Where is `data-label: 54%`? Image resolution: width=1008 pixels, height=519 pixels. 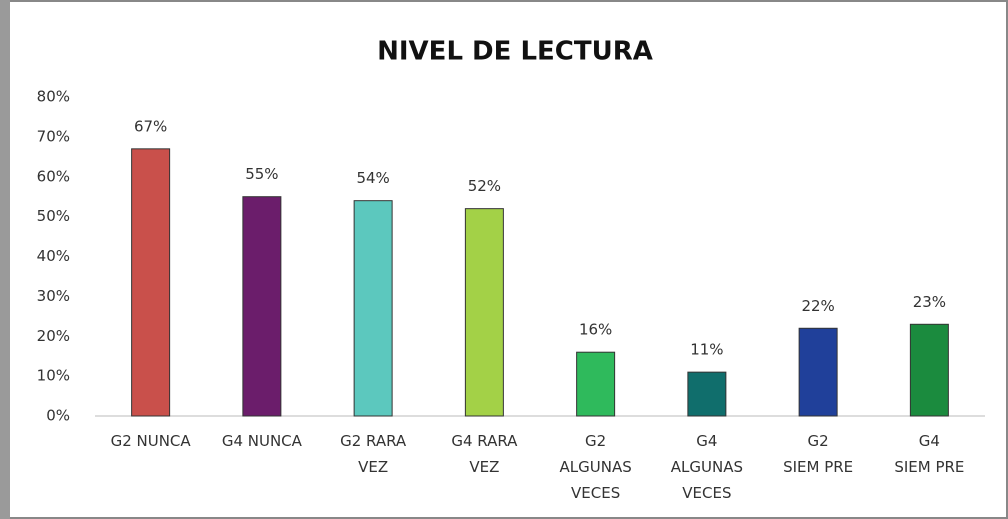 data-label: 54% is located at coordinates (372, 178).